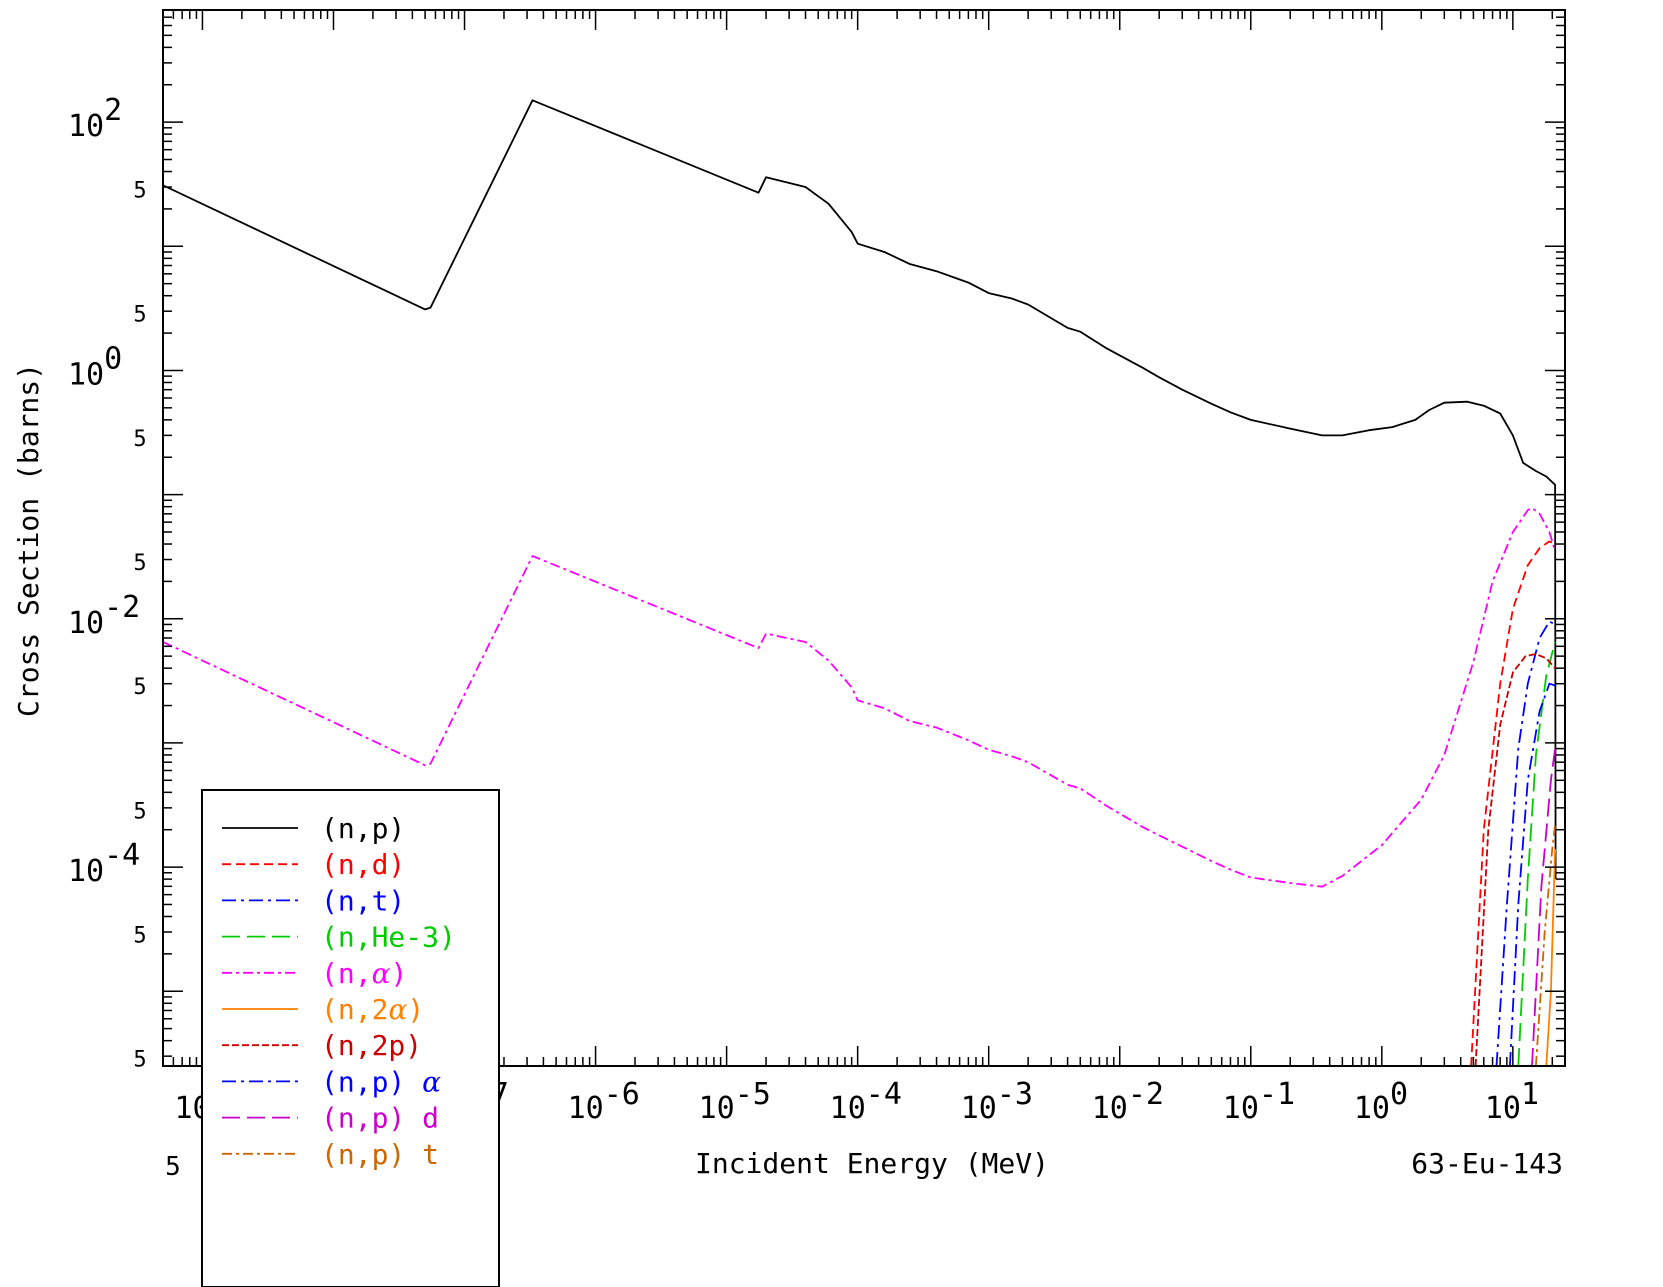 This screenshot has height=1287, width=1663. I want to click on legend-label-2: (n,t), so click(363, 900).